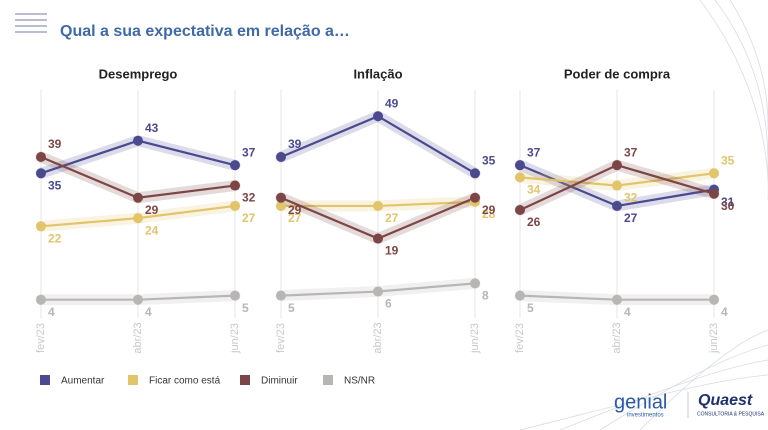 This screenshot has width=768, height=430. What do you see at coordinates (377, 73) in the screenshot?
I see `panel-title: Inflação` at bounding box center [377, 73].